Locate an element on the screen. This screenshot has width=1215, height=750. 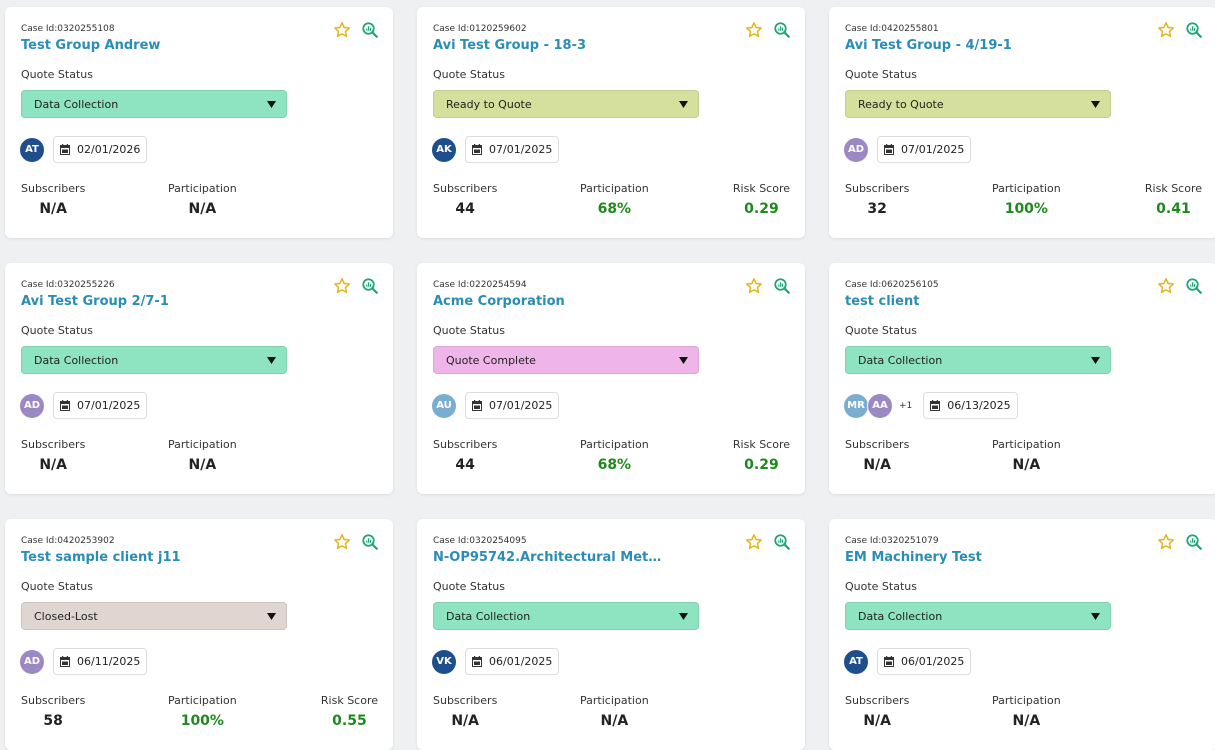
assignee-row: AD 07/01/2025 is located at coordinates (83, 405).